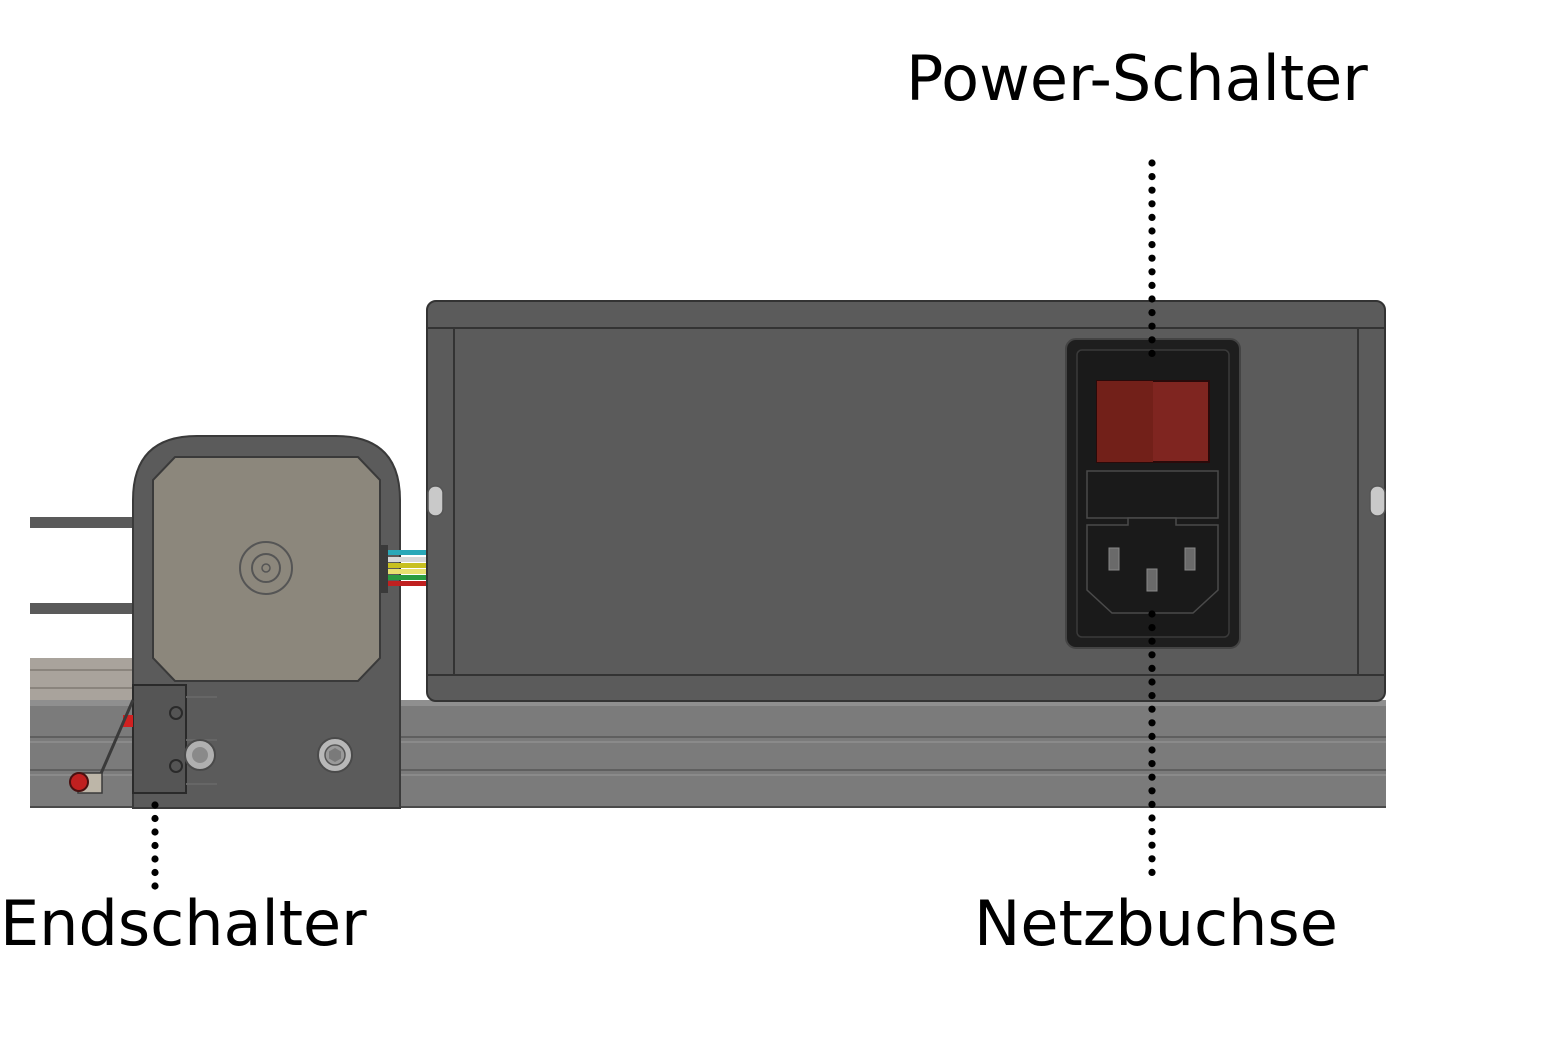 This screenshot has height=1040, width=1558. Describe the element at coordinates (1152, 565) in the screenshot. I see `mains-socket` at that location.